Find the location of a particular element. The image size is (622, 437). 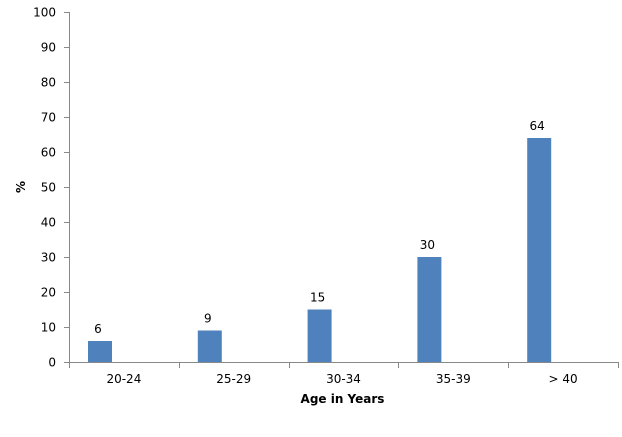

y-tick-label: 90 is located at coordinates (48, 48).